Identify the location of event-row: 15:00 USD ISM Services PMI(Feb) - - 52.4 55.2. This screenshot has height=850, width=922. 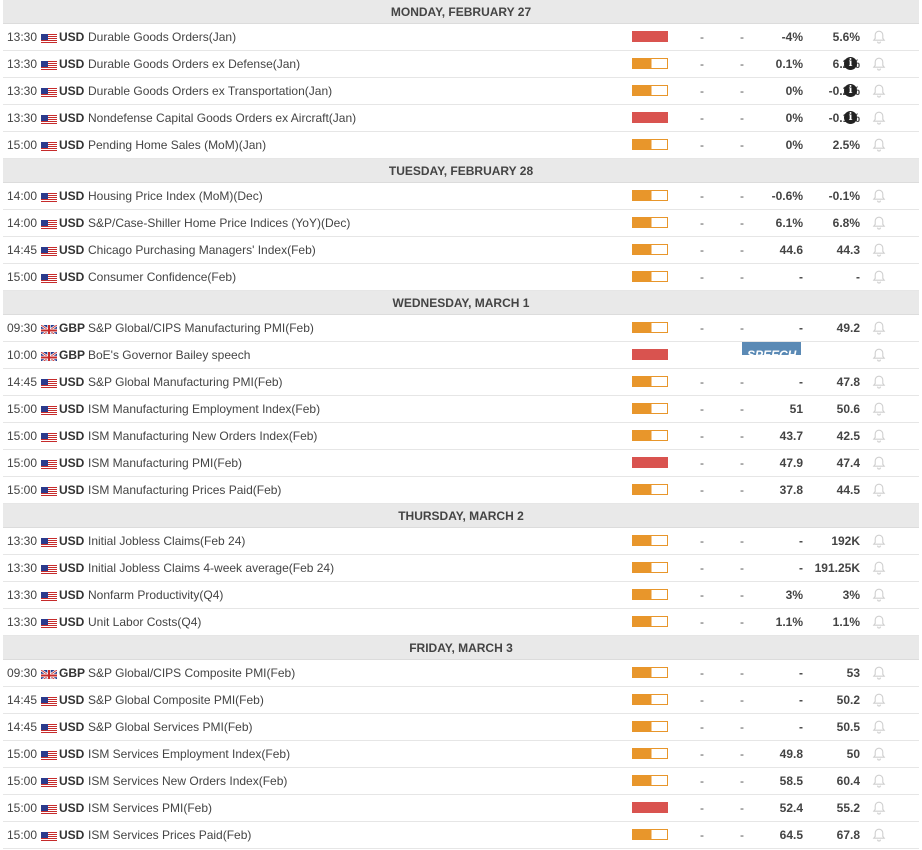
(461, 808).